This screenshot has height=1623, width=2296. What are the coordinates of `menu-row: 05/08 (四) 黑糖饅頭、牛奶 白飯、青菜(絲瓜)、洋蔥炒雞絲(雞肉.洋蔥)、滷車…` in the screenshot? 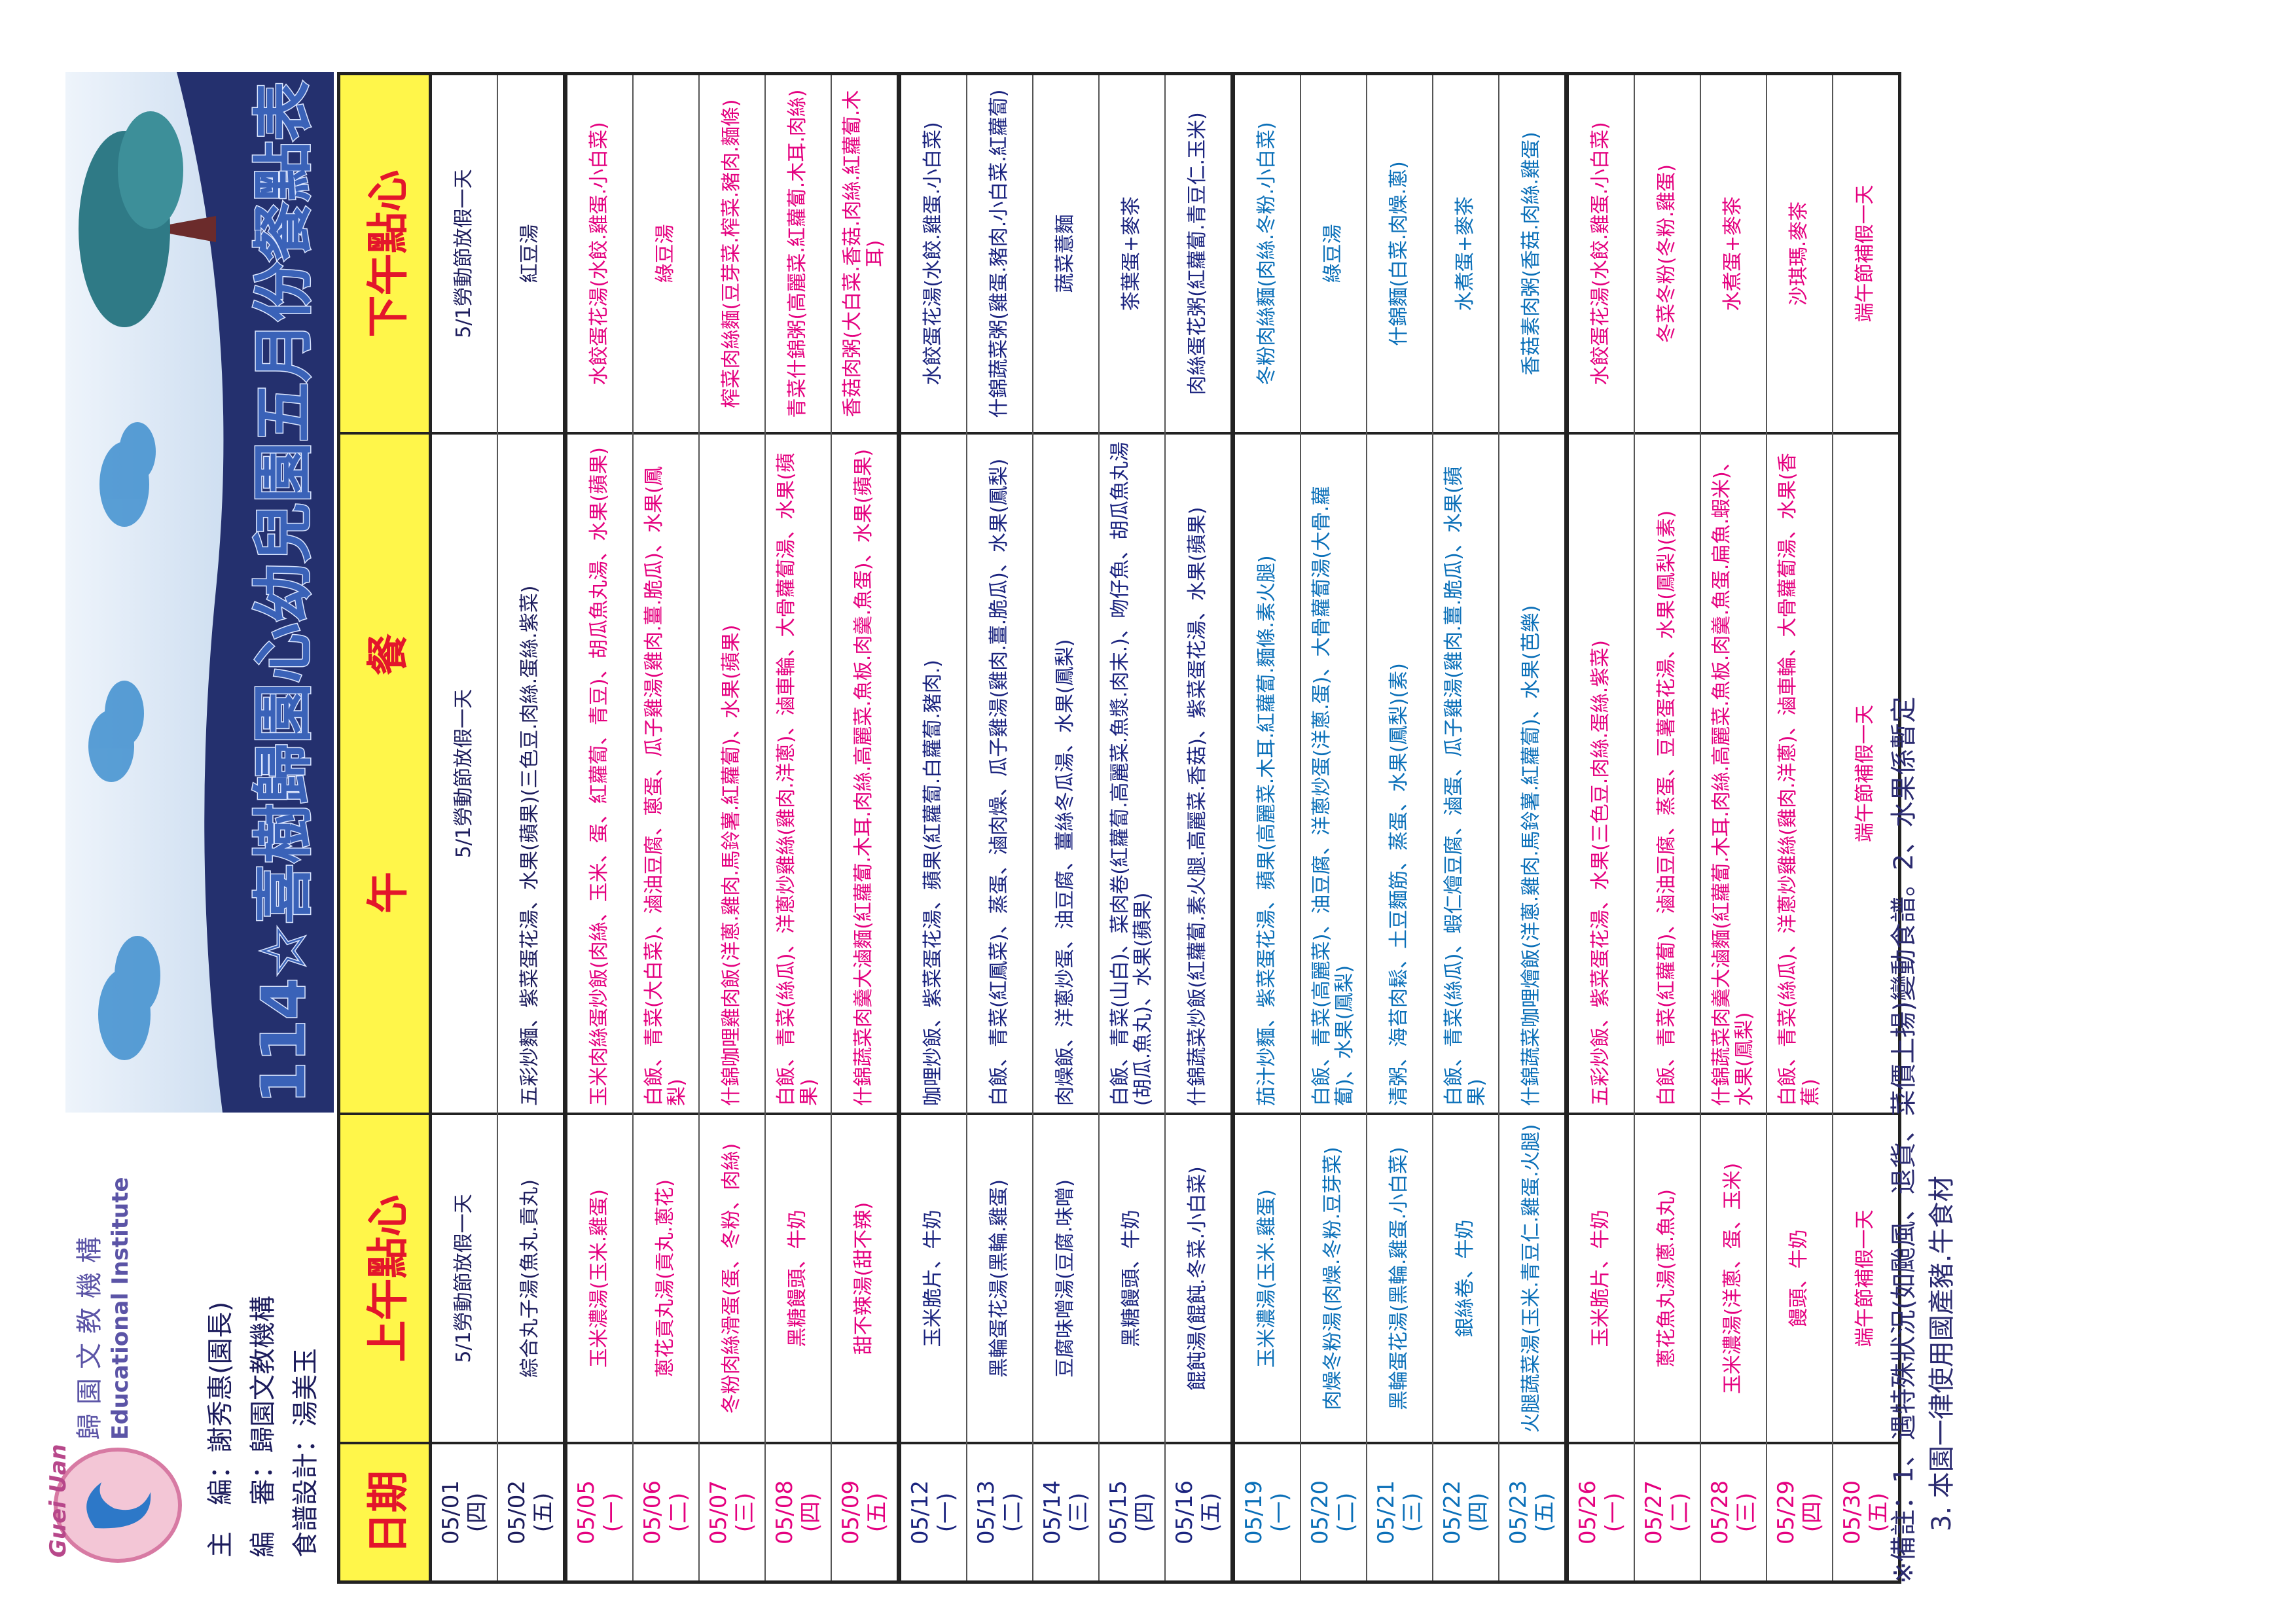 It's located at (799, 827).